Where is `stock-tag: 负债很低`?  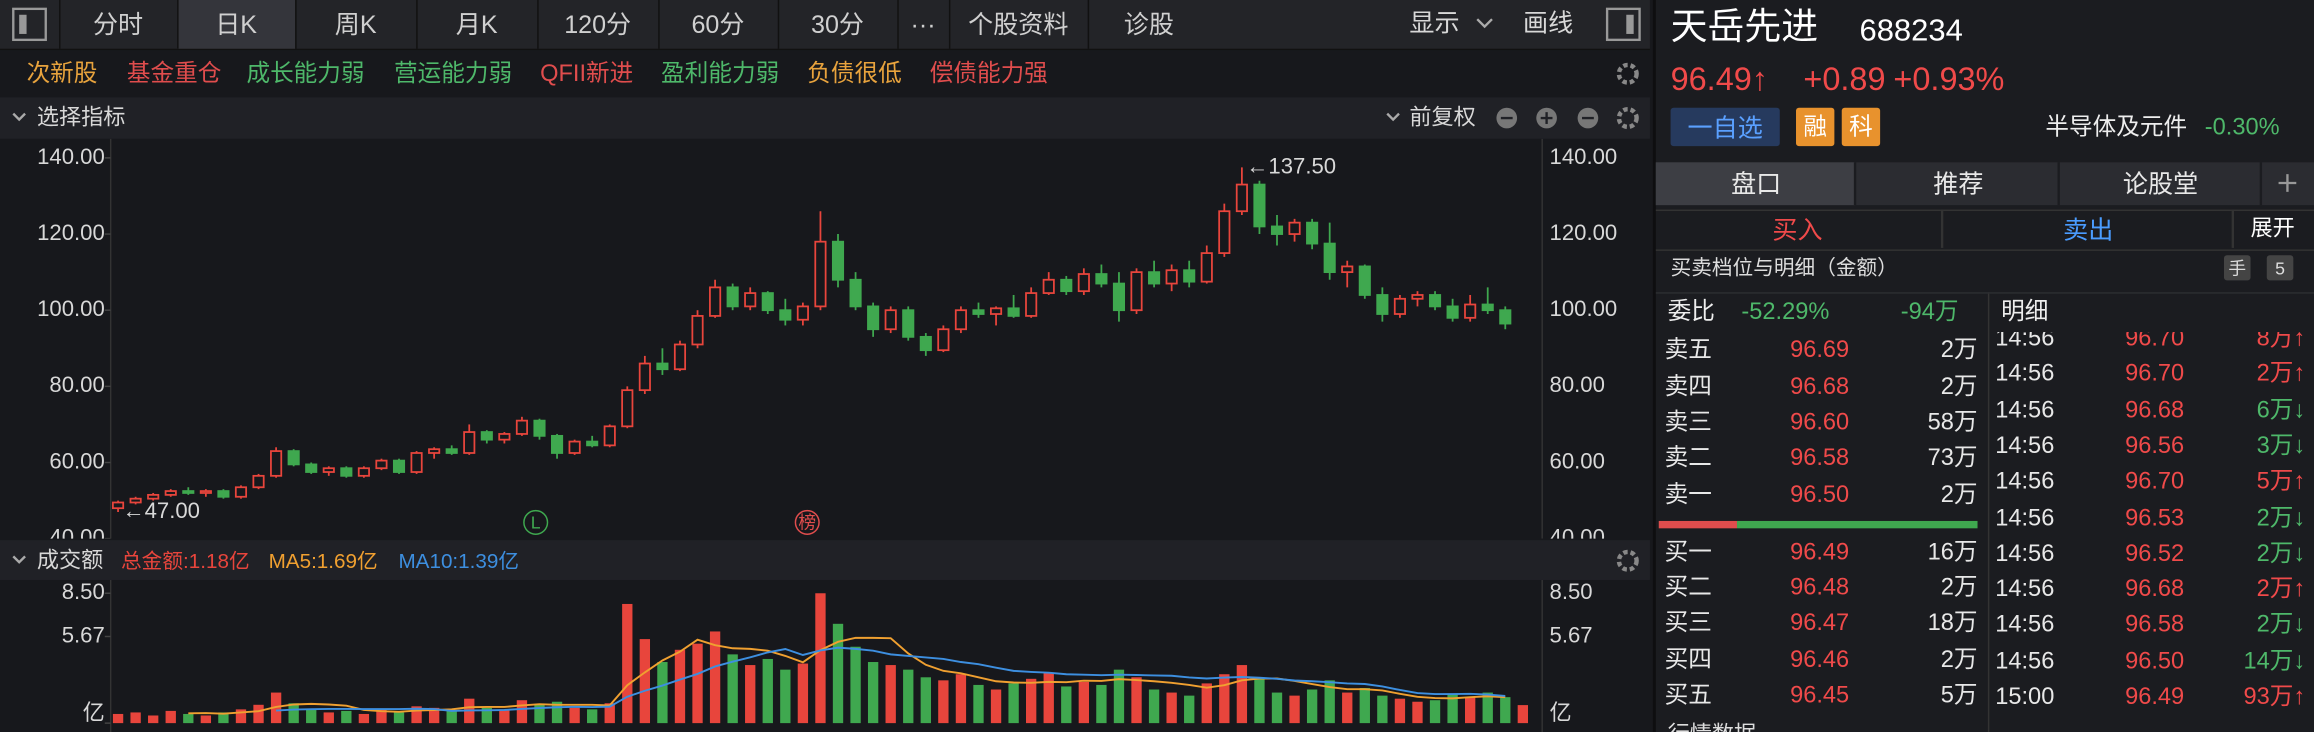
stock-tag: 负债很低 is located at coordinates (854, 74).